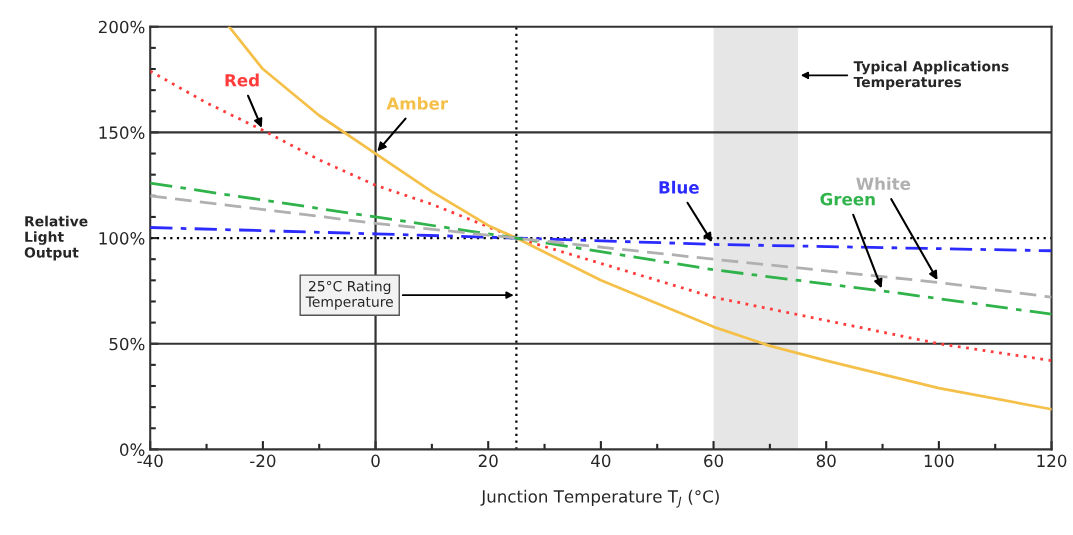 The height and width of the screenshot is (535, 1073). What do you see at coordinates (375, 461) in the screenshot?
I see `x-tick-label: 0` at bounding box center [375, 461].